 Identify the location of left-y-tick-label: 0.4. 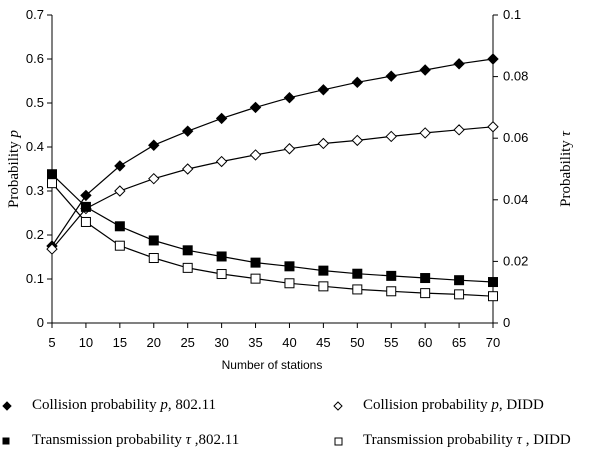
(35, 146).